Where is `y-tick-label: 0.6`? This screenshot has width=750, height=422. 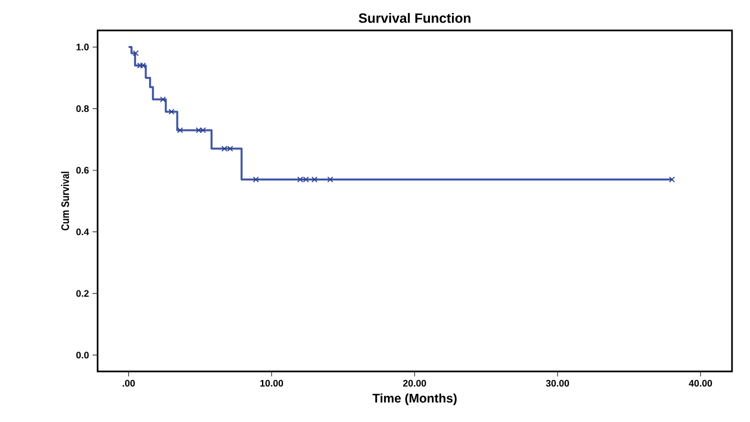
y-tick-label: 0.6 is located at coordinates (82, 170).